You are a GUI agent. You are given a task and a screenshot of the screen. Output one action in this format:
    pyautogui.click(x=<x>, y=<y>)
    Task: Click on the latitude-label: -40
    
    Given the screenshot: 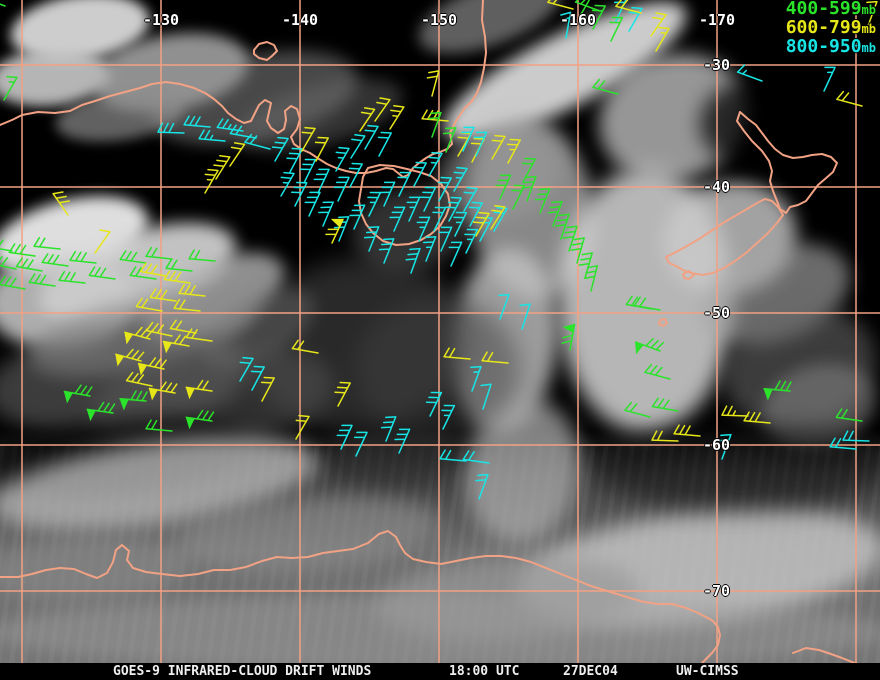 What is the action you would take?
    pyautogui.click(x=717, y=187)
    